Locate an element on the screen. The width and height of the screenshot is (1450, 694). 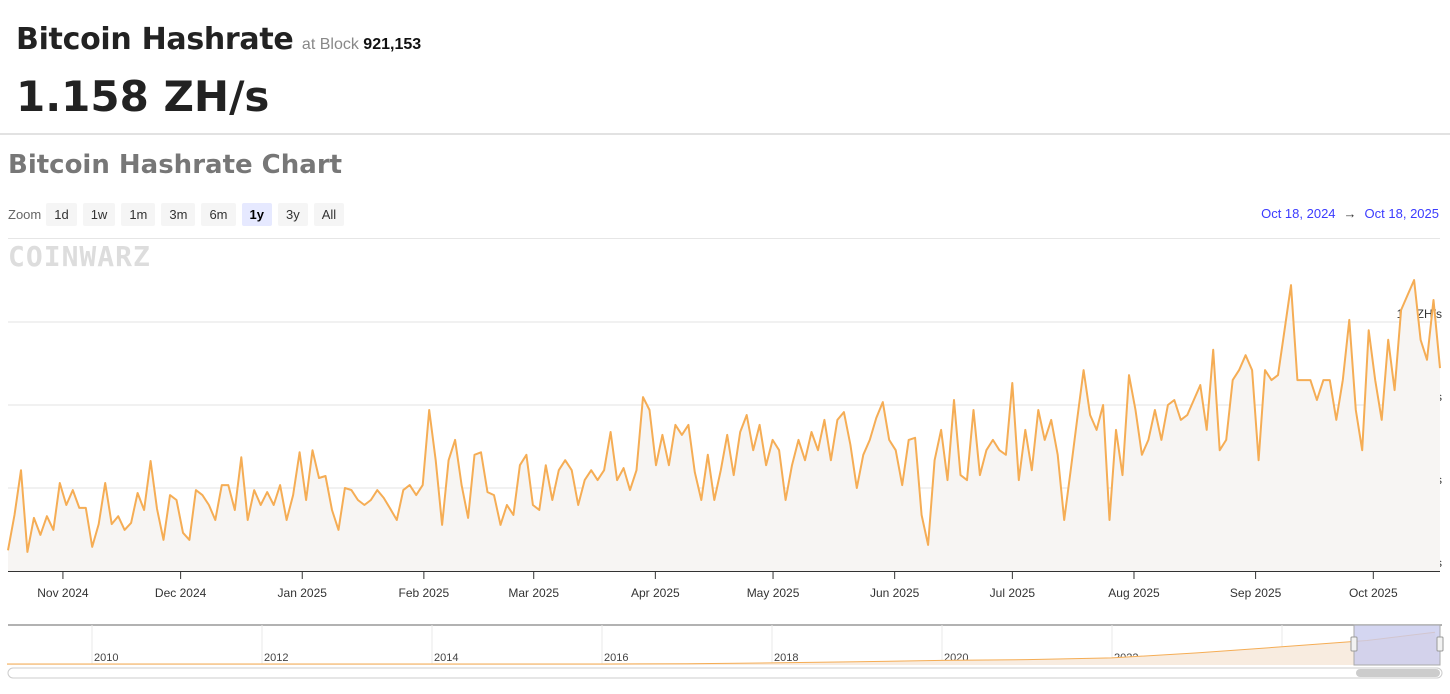
chart-top-border is located at coordinates (724, 238).